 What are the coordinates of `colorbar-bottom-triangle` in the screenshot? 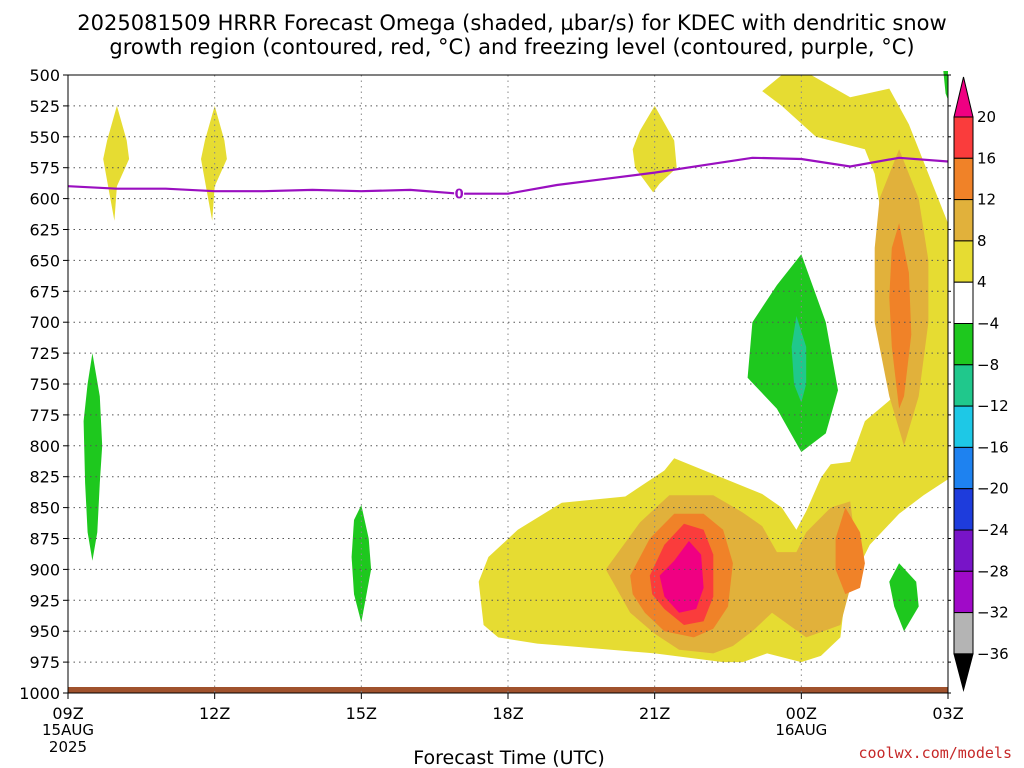 It's located at (963, 672).